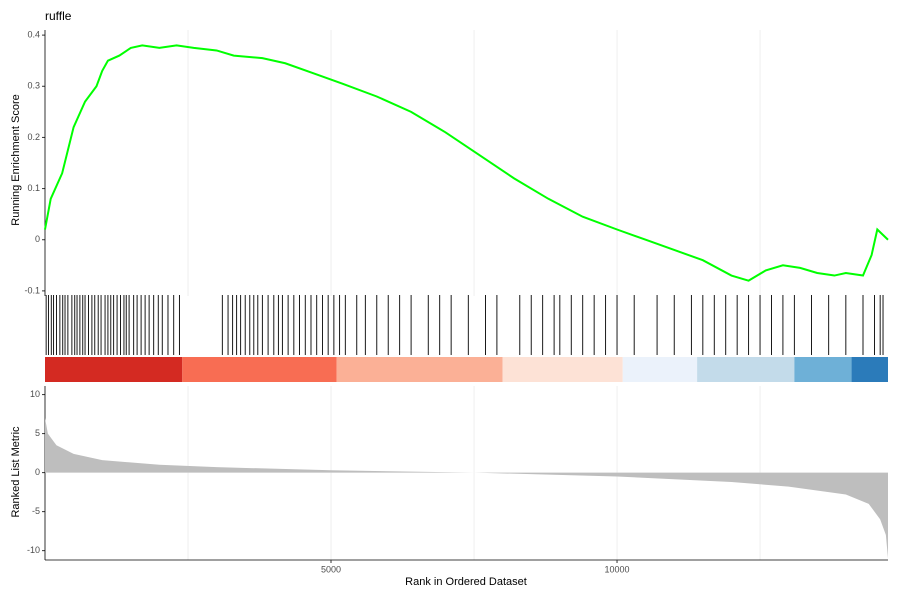 The image size is (900, 605). Describe the element at coordinates (33, 137) in the screenshot. I see `y-tick-label: 0.2` at that location.